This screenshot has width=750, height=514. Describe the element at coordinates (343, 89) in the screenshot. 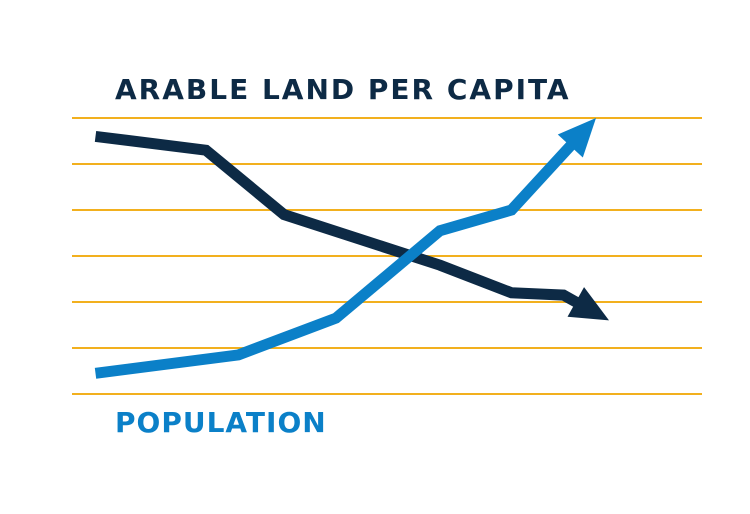

I see `legend-label-arable-land-per-capita: ARABLE LAND PER CAPITA` at that location.